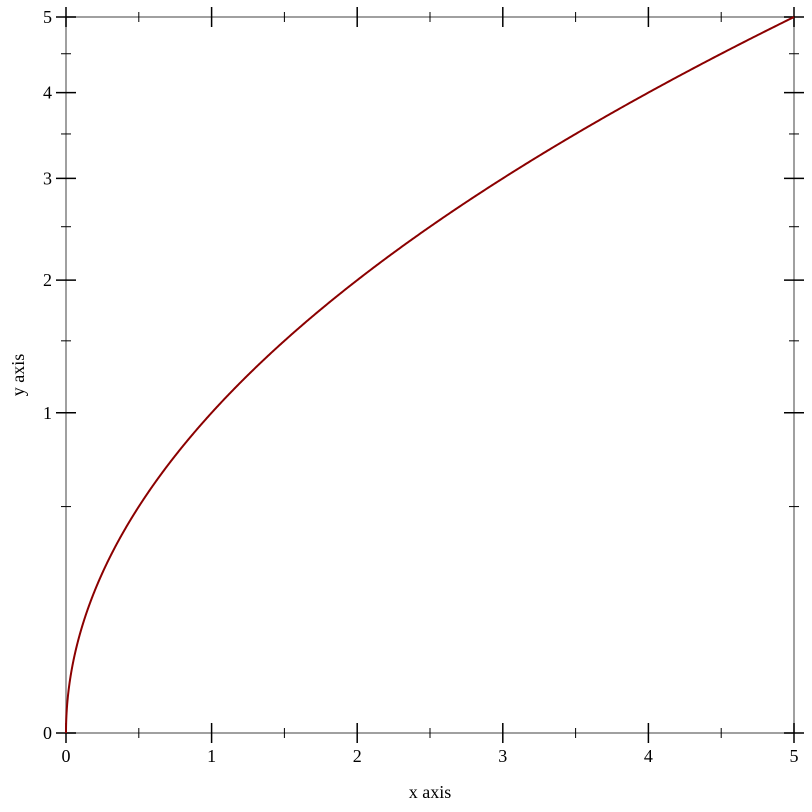  I want to click on y-tick-label: 0, so click(47, 733).